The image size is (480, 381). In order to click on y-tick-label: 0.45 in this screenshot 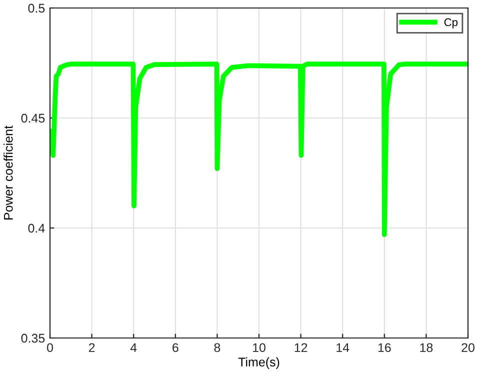, I will do `click(33, 118)`.